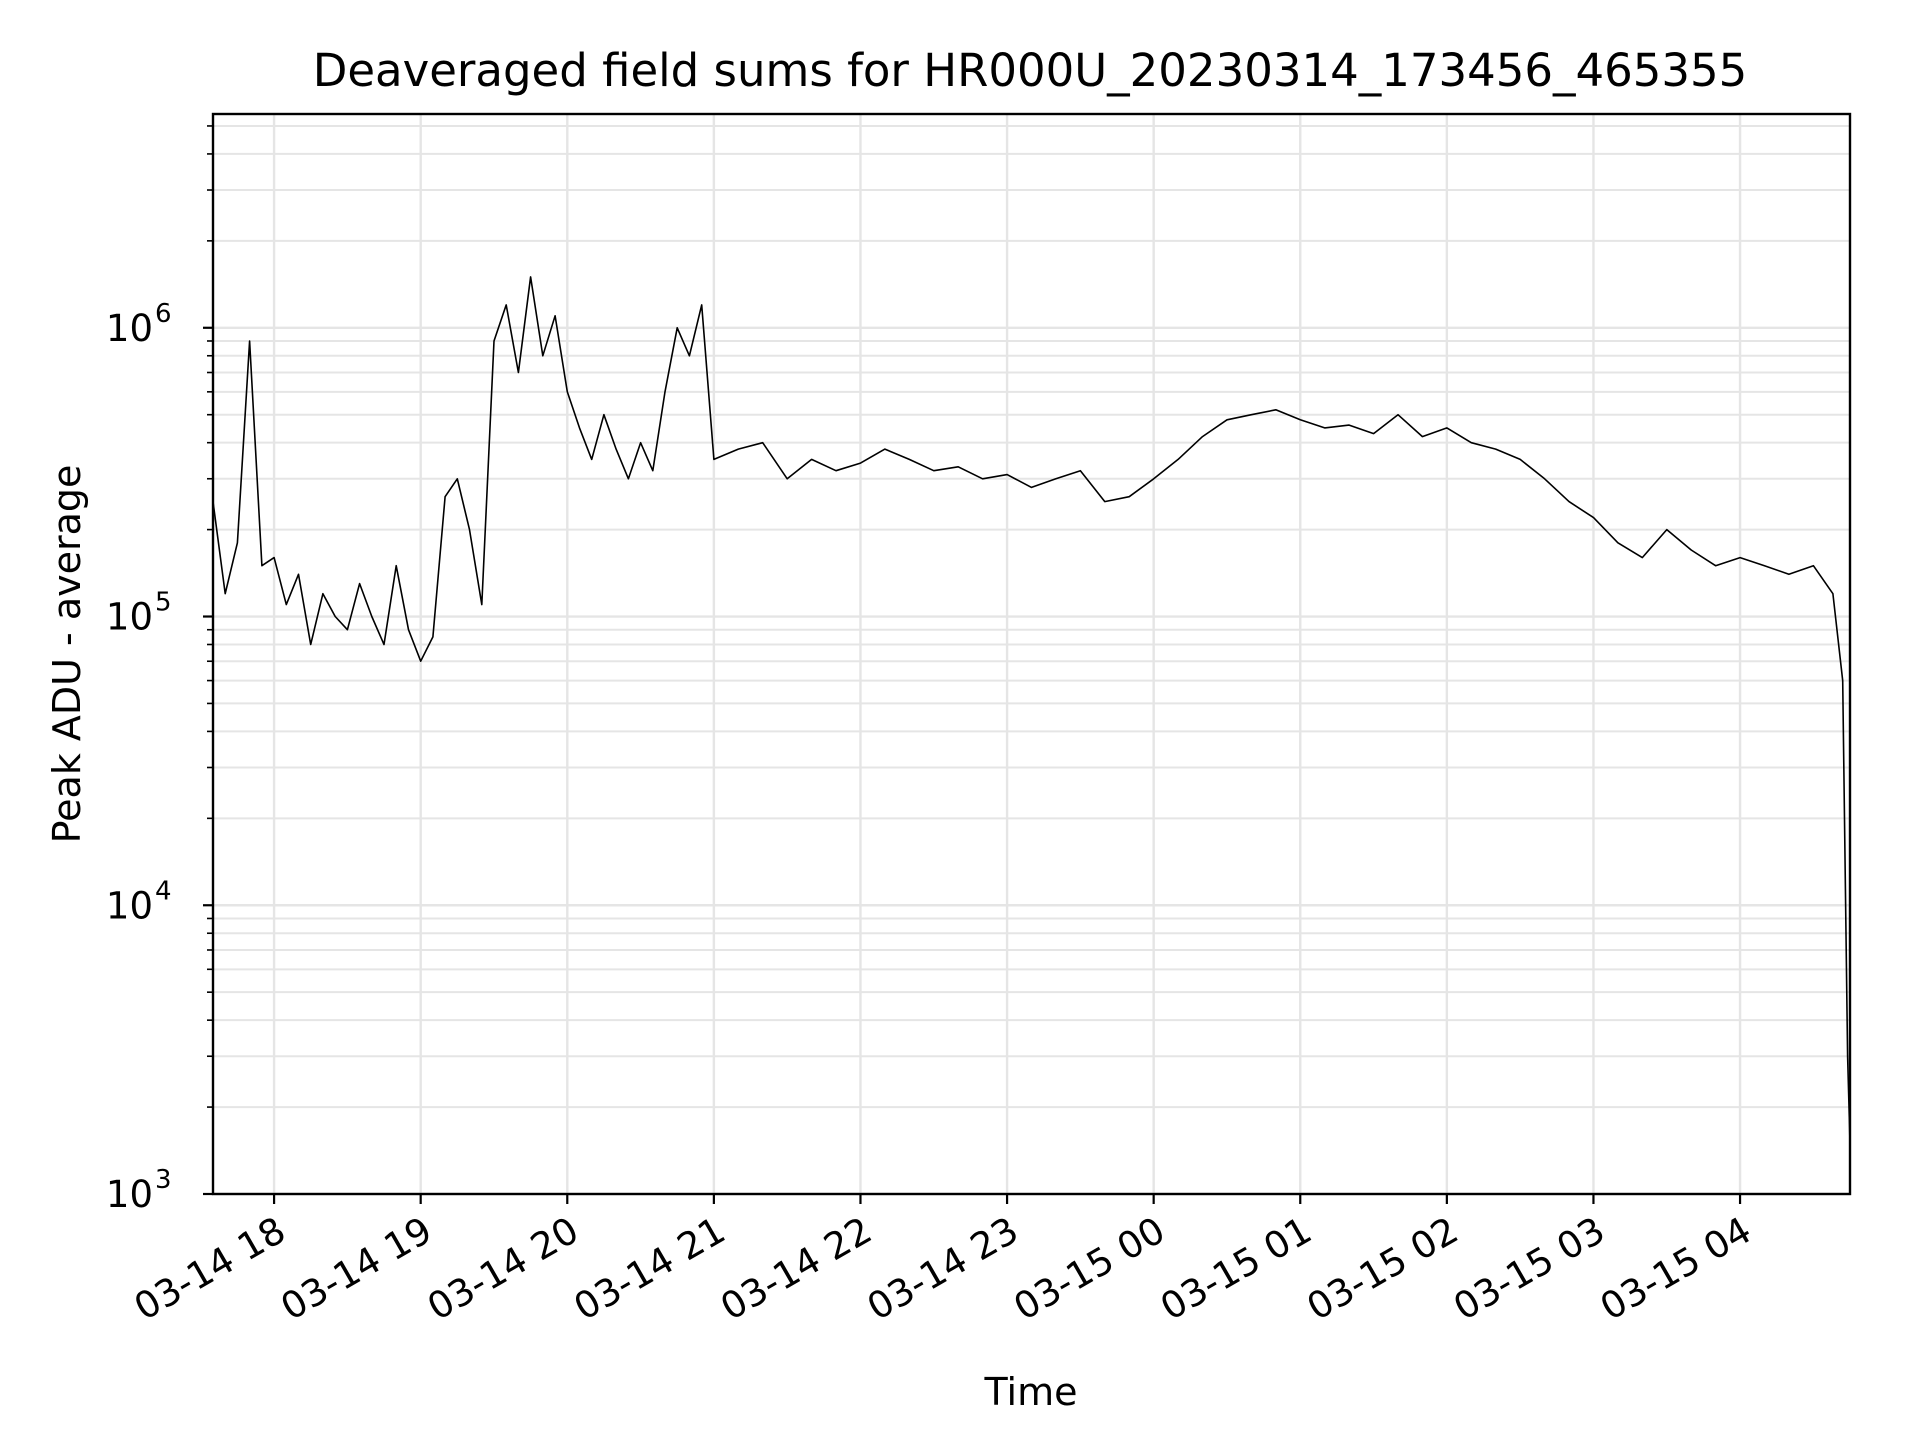 This screenshot has width=1920, height=1440. What do you see at coordinates (163, 603) in the screenshot?
I see `y-tick-label-exponent: 5` at bounding box center [163, 603].